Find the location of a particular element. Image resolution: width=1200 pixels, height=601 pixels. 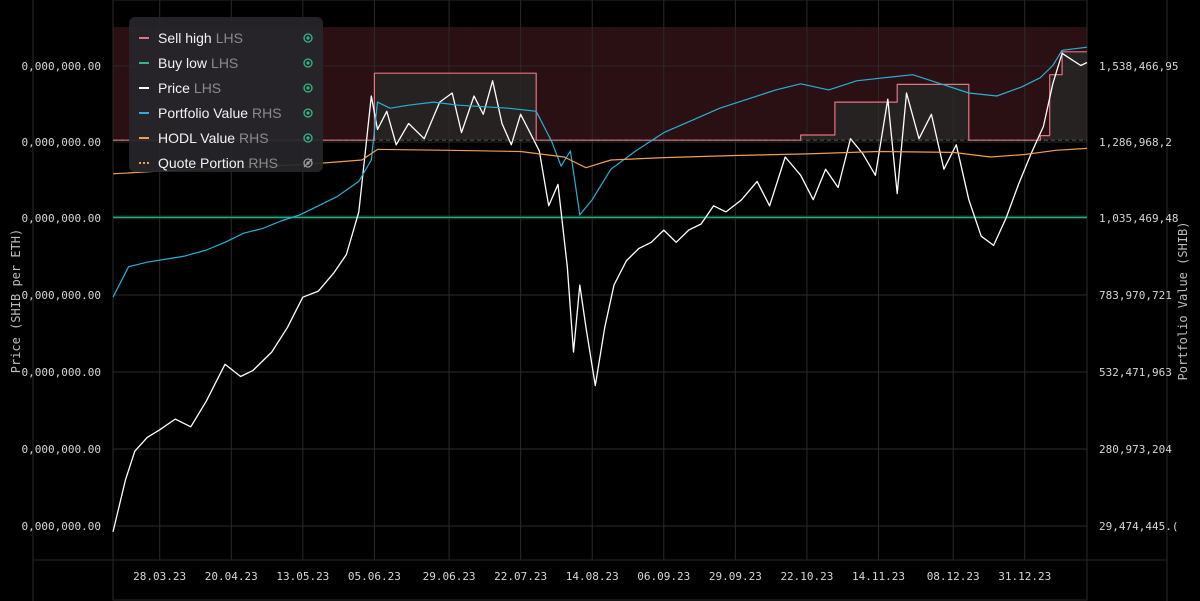

x-tick-label: 28.03.23 is located at coordinates (159, 576).